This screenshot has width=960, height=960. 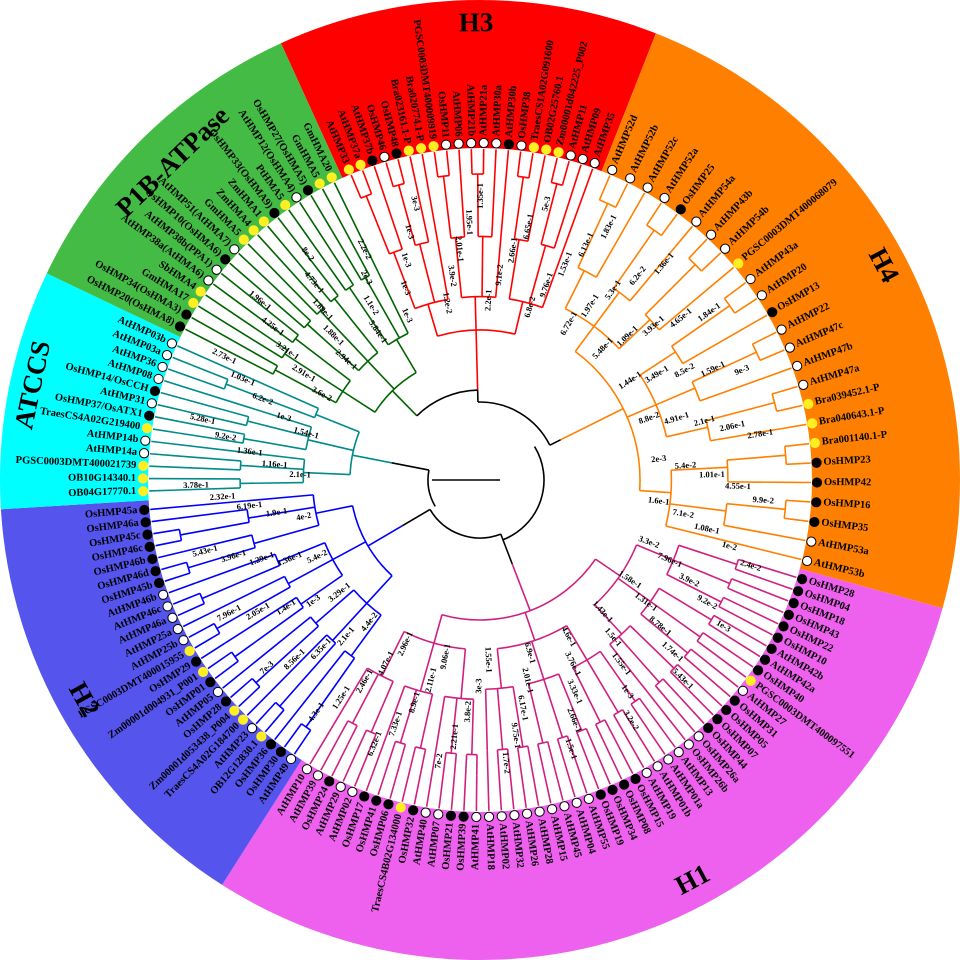 What do you see at coordinates (249, 451) in the screenshot?
I see `branch-length-label: 1.36e-1` at bounding box center [249, 451].